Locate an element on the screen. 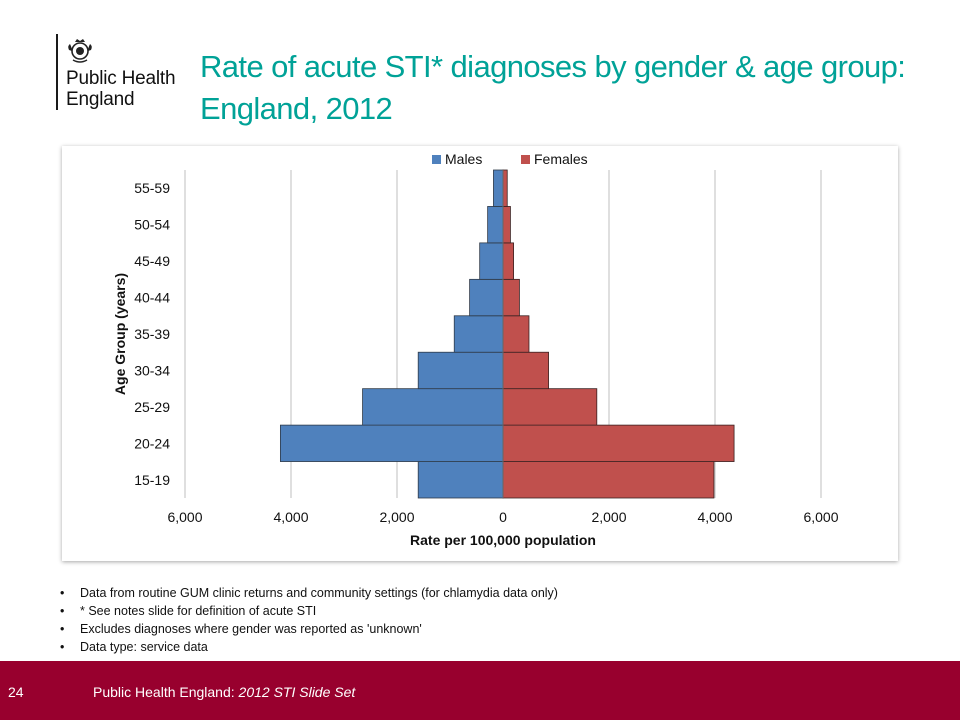 The image size is (960, 720). footer-org: Public Health England: is located at coordinates (166, 692).